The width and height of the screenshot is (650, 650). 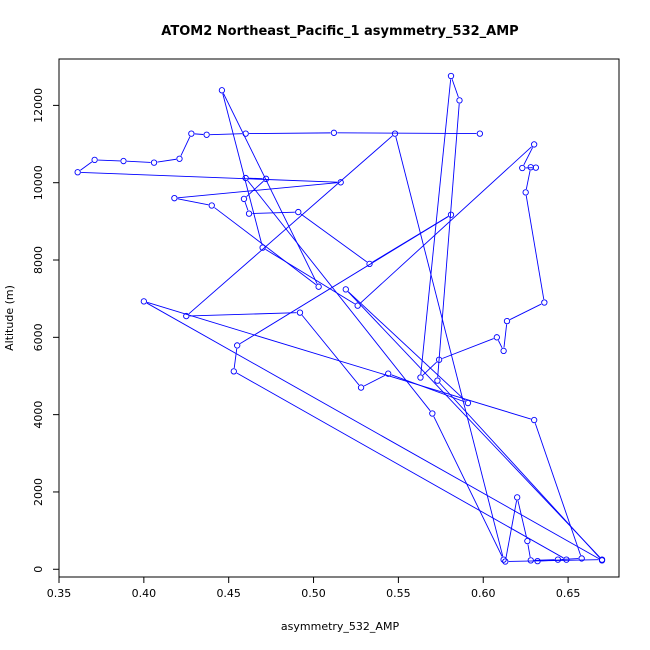 What do you see at coordinates (483, 593) in the screenshot?
I see `x-tick-label: 0.60` at bounding box center [483, 593].